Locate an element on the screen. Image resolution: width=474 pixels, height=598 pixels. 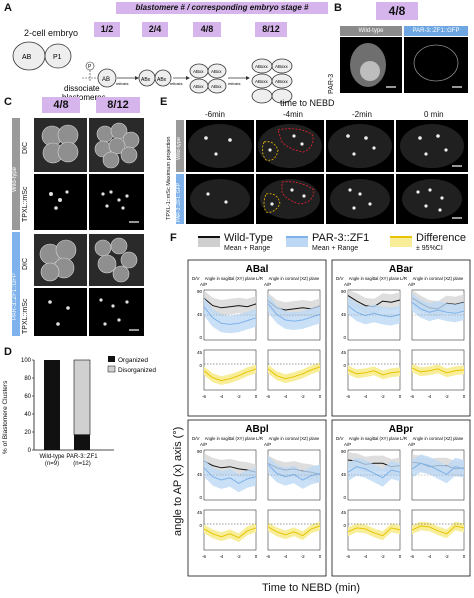
panel-e-mut-t3 is located at coordinates (432, 199).